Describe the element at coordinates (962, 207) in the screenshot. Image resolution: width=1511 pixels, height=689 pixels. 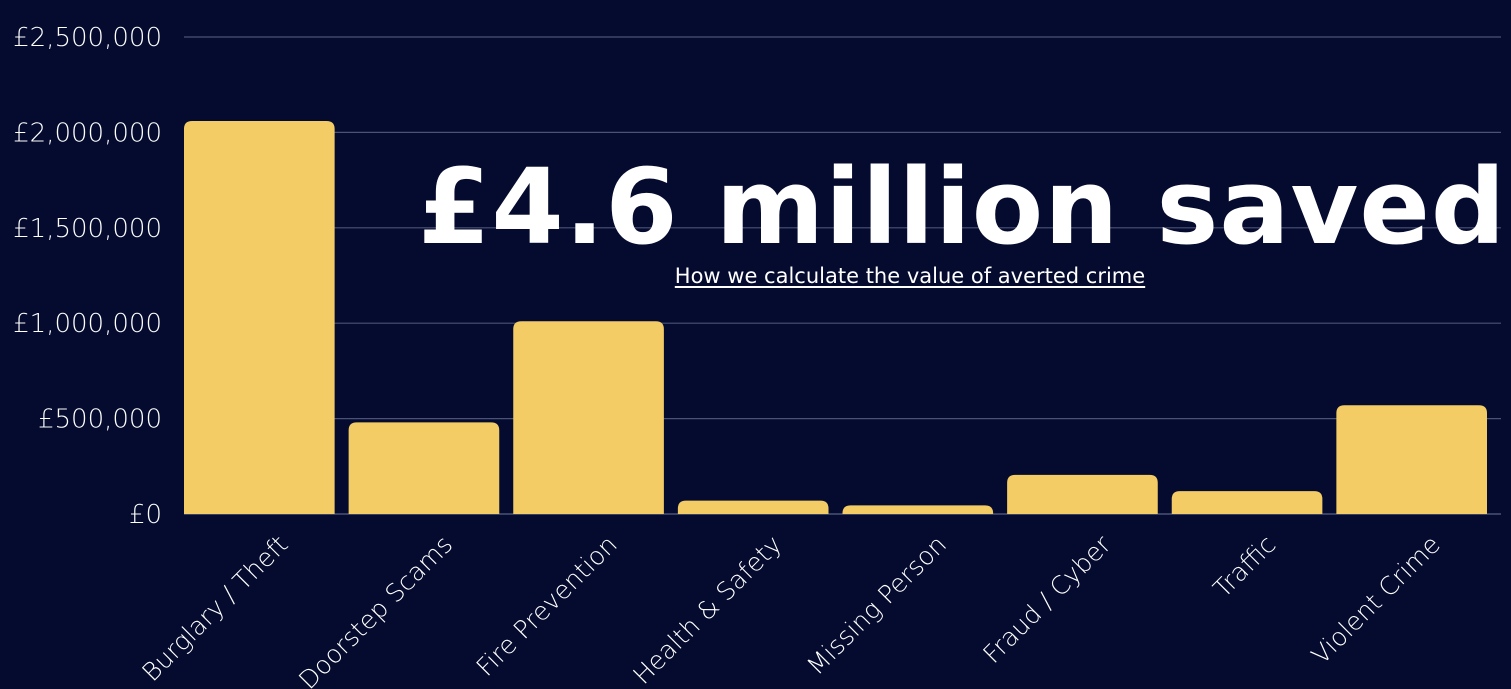
I see `headline: £4.6 million saved` at that location.